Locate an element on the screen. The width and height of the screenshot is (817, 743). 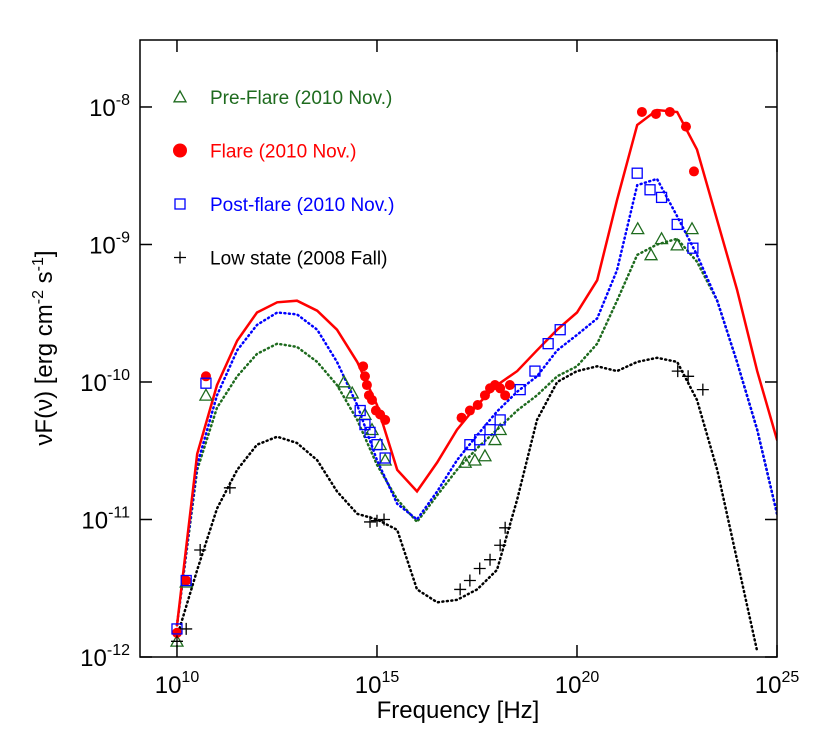
tick-label-exponent: -10 is located at coordinates (118, 375).